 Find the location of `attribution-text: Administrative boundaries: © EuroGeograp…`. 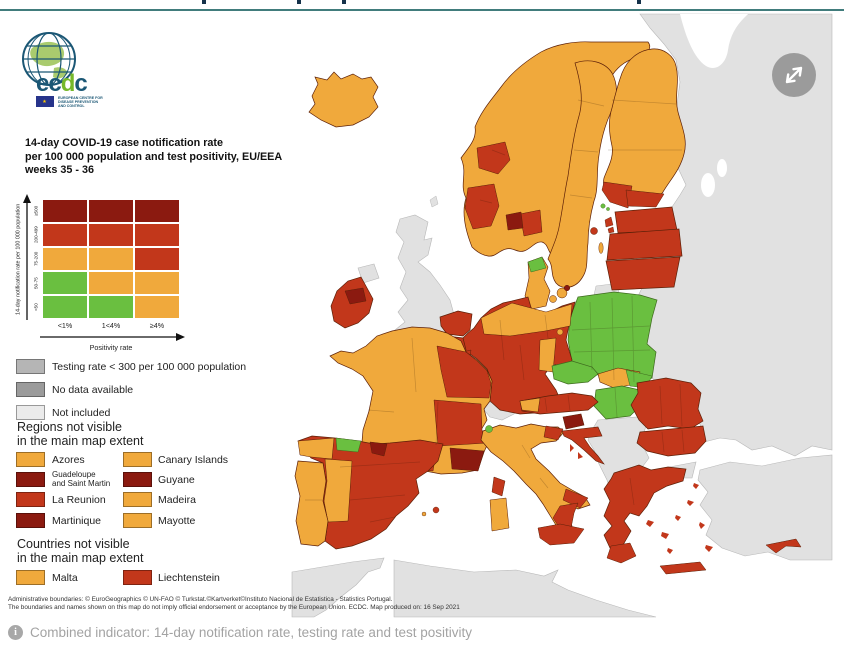

attribution-text: Administrative boundaries: © EuroGeograp… is located at coordinates (268, 604).